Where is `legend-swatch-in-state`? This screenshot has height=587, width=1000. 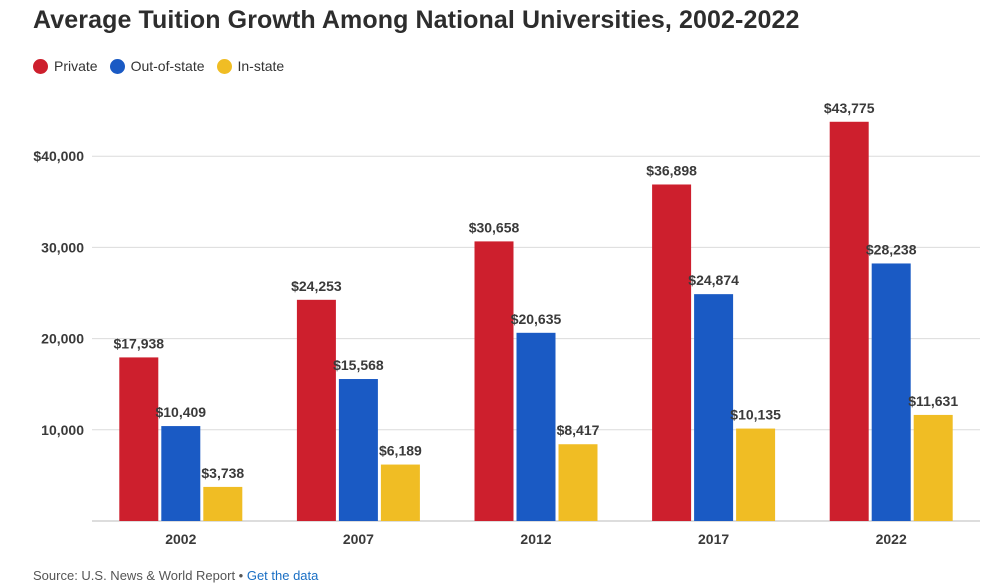
legend-swatch-in-state is located at coordinates (224, 66).